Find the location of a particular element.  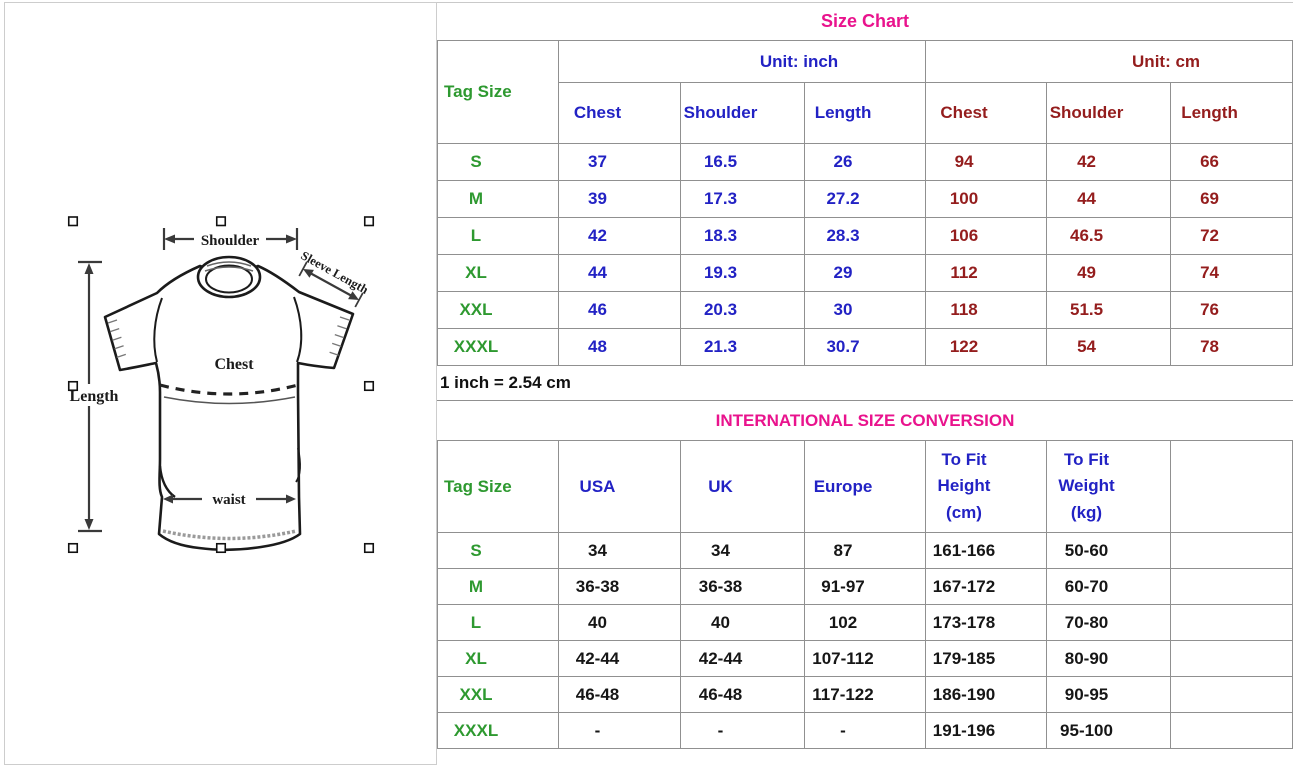

value-cell: 21.3 is located at coordinates (742, 347).